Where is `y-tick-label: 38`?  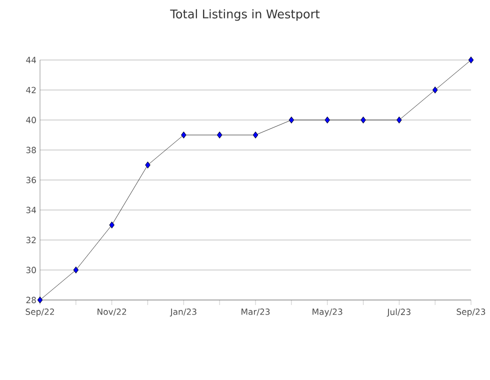 y-tick-label: 38 is located at coordinates (31, 150).